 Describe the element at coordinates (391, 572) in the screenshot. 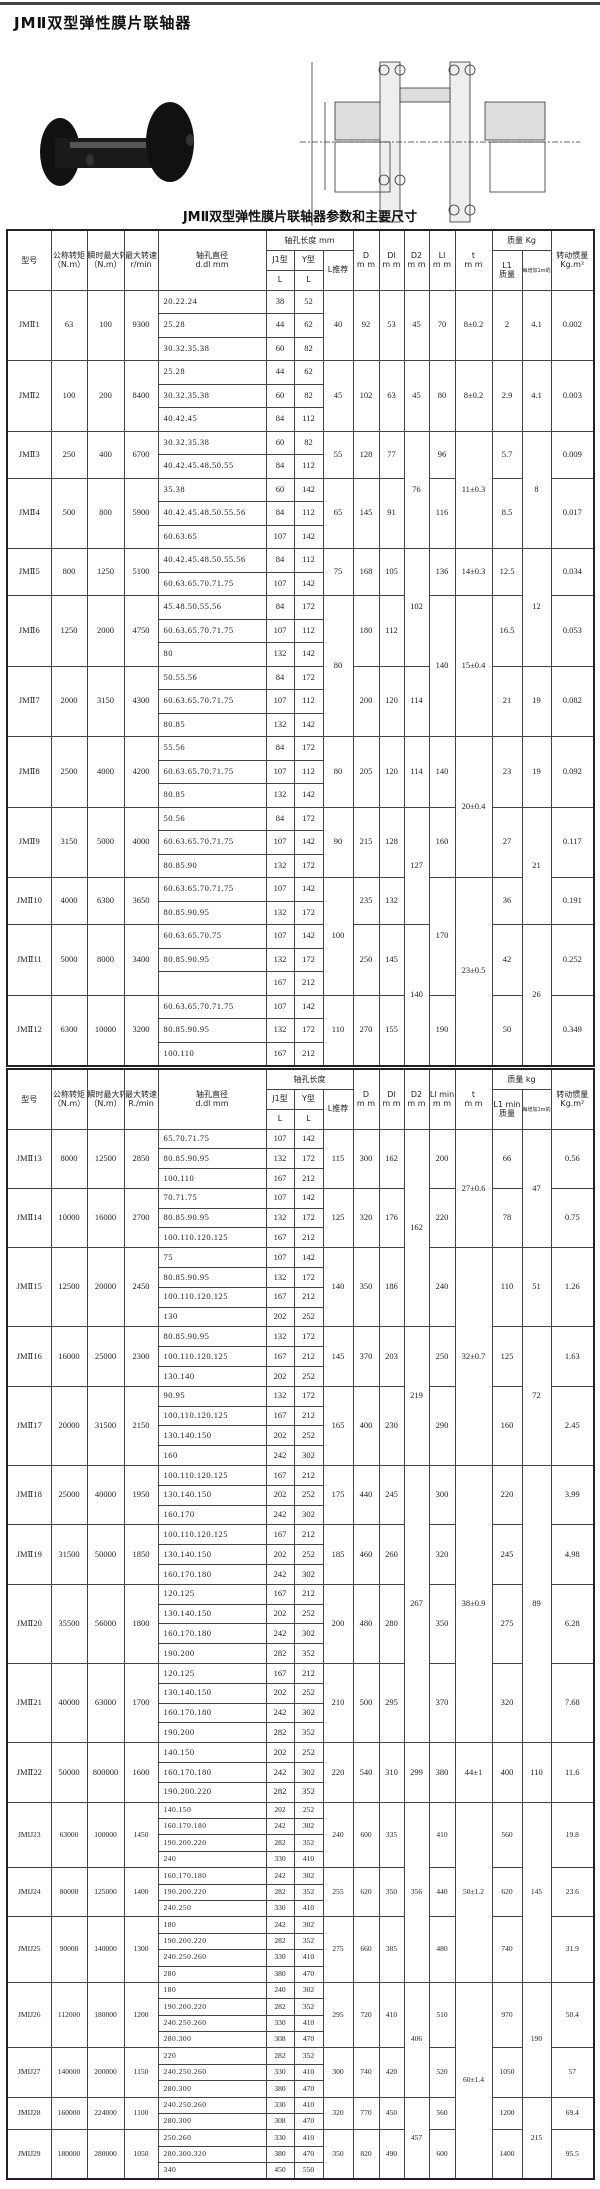

I see `d1-cell: 105` at that location.